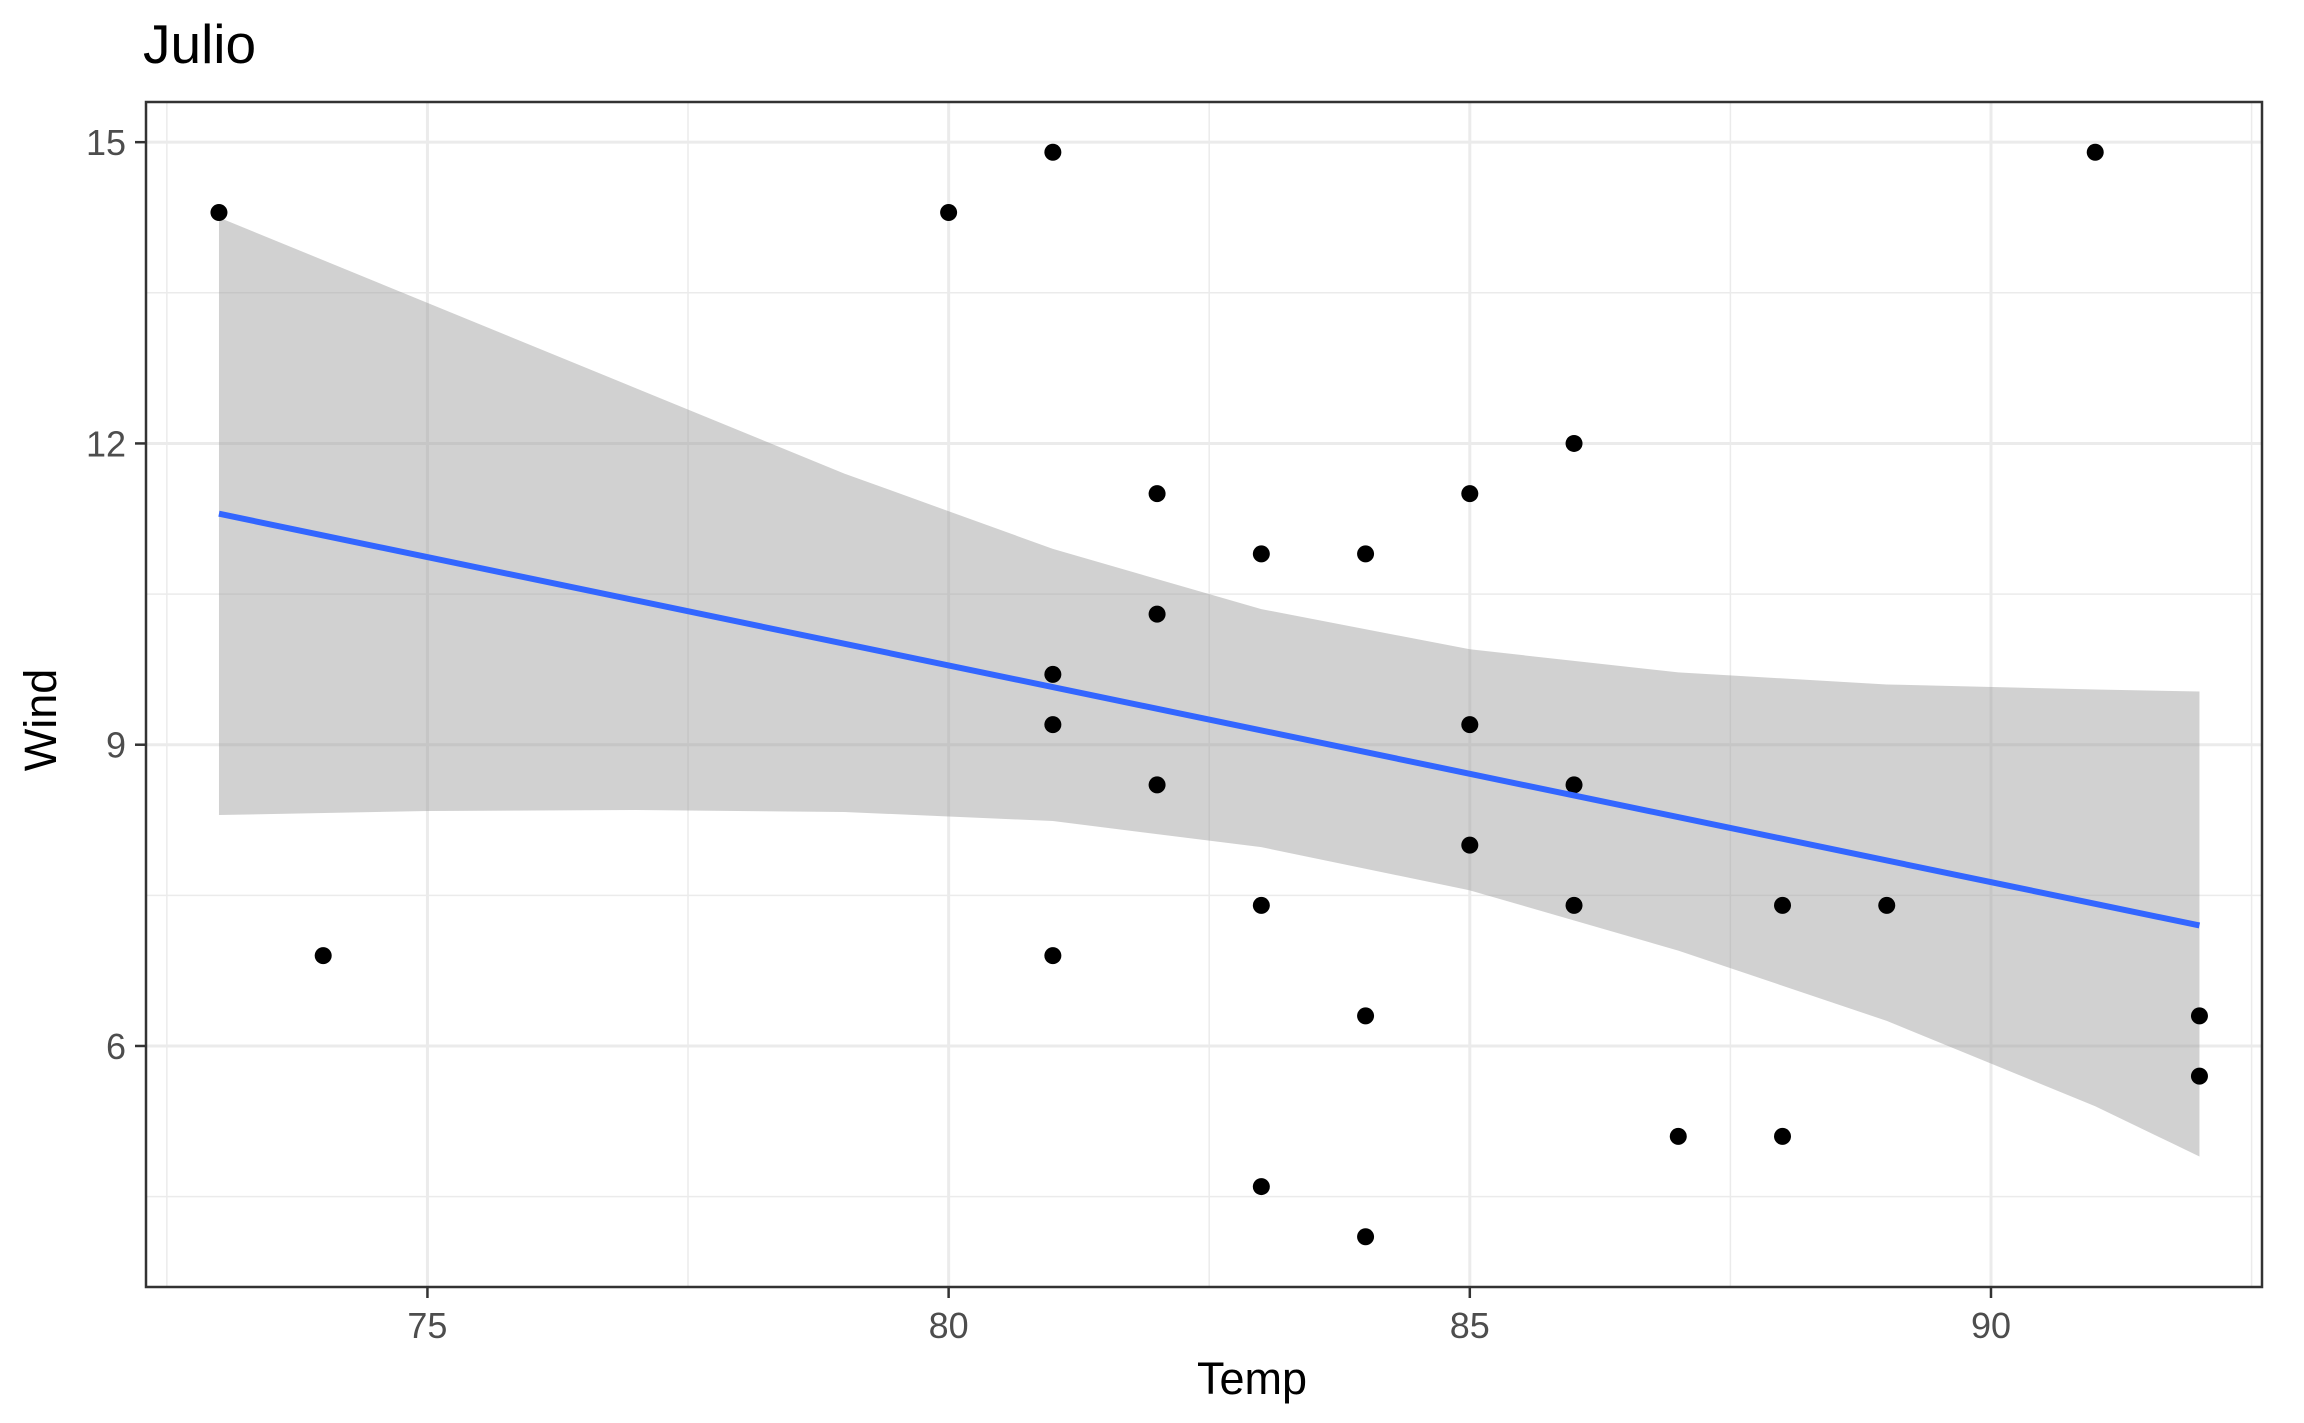  Describe the element at coordinates (1252, 1378) in the screenshot. I see `x-axis-title: Temp` at that location.